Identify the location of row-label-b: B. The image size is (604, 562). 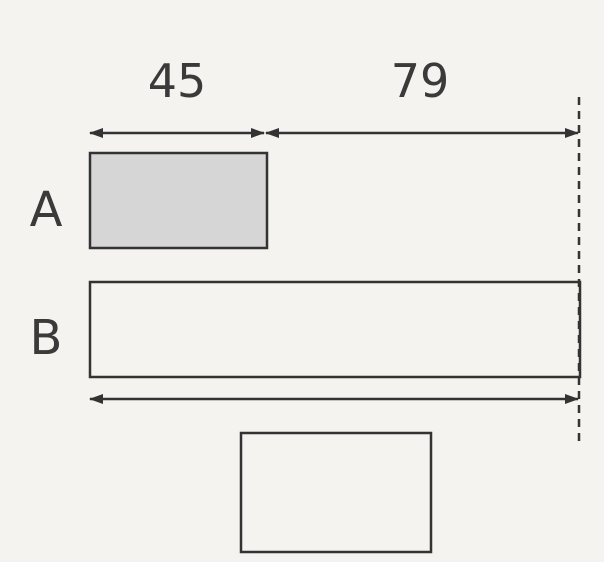
(46, 338).